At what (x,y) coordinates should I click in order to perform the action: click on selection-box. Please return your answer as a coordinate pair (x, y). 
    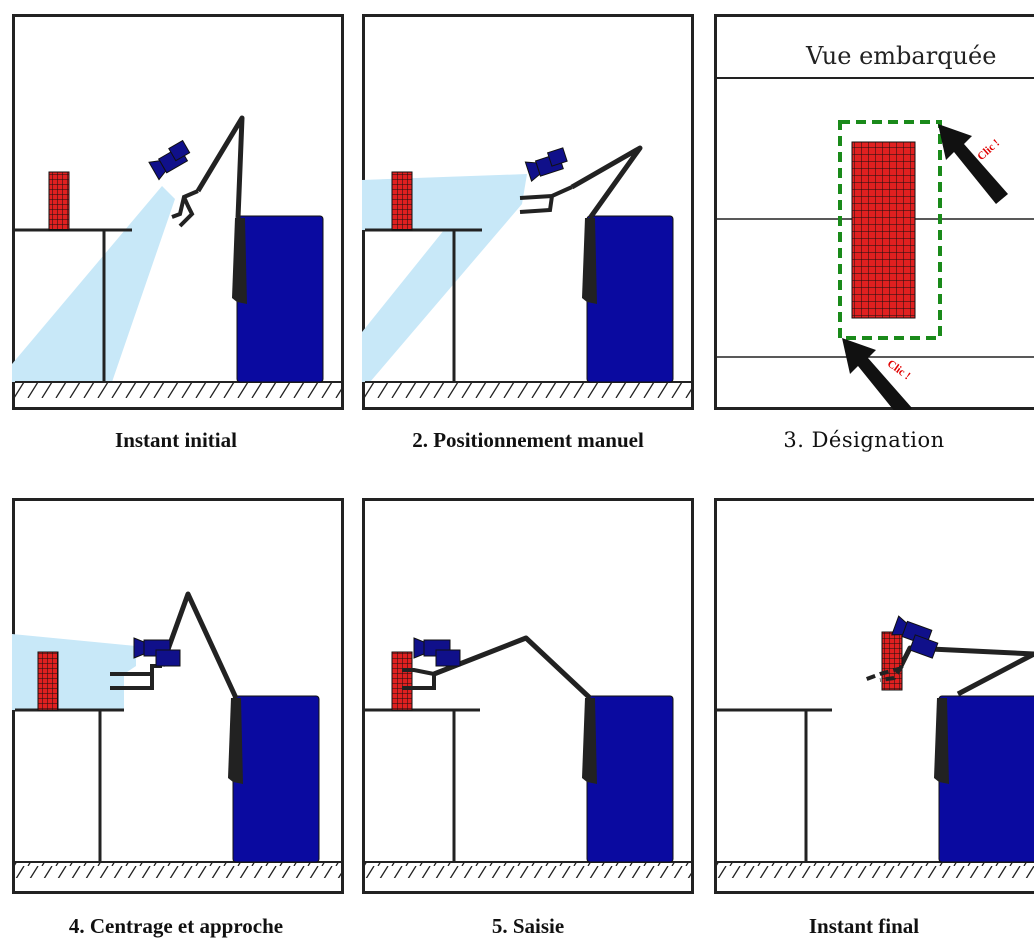
    Looking at the image, I should click on (890, 230).